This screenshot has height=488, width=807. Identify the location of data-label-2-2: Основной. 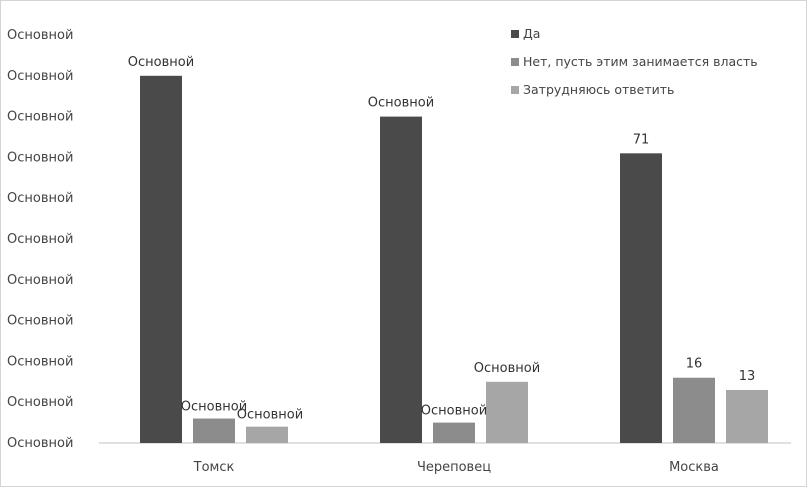
(454, 411).